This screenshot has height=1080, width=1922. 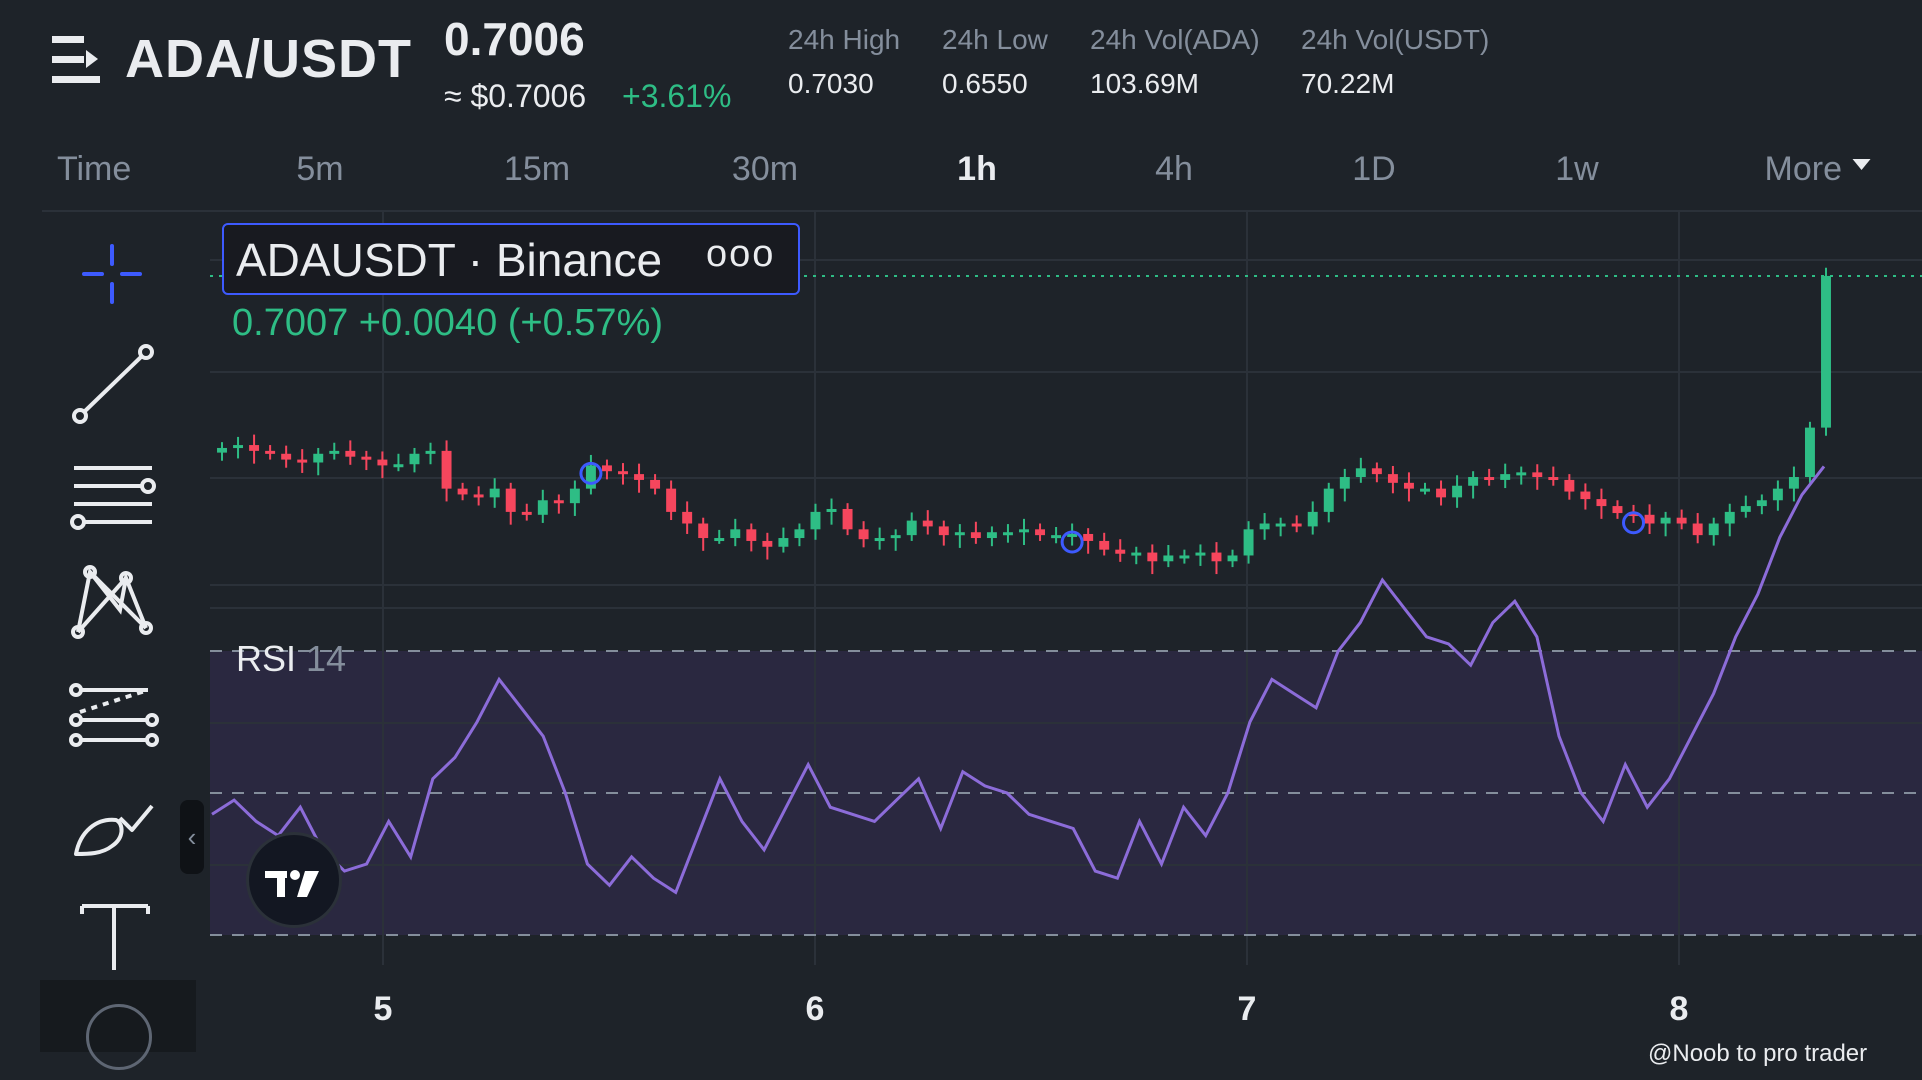 What do you see at coordinates (1679, 1009) in the screenshot?
I see `date-label: 8` at bounding box center [1679, 1009].